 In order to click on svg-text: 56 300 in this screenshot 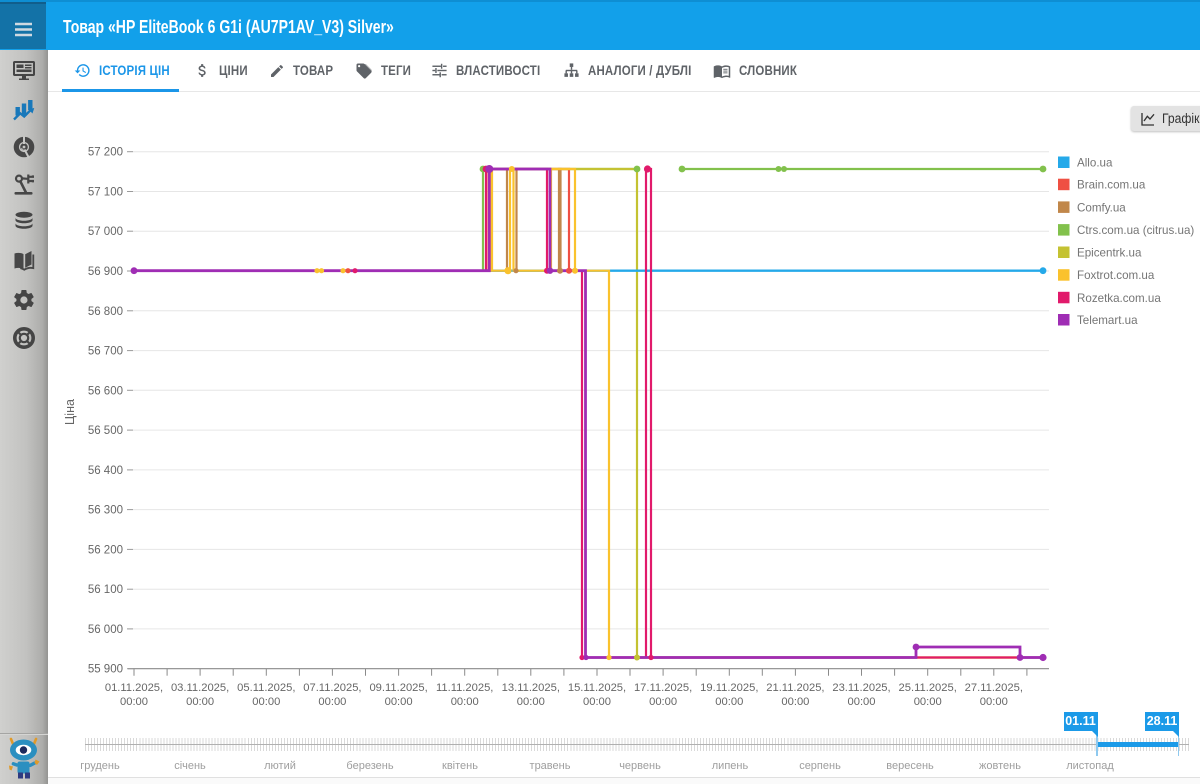, I will do `click(105, 511)`.